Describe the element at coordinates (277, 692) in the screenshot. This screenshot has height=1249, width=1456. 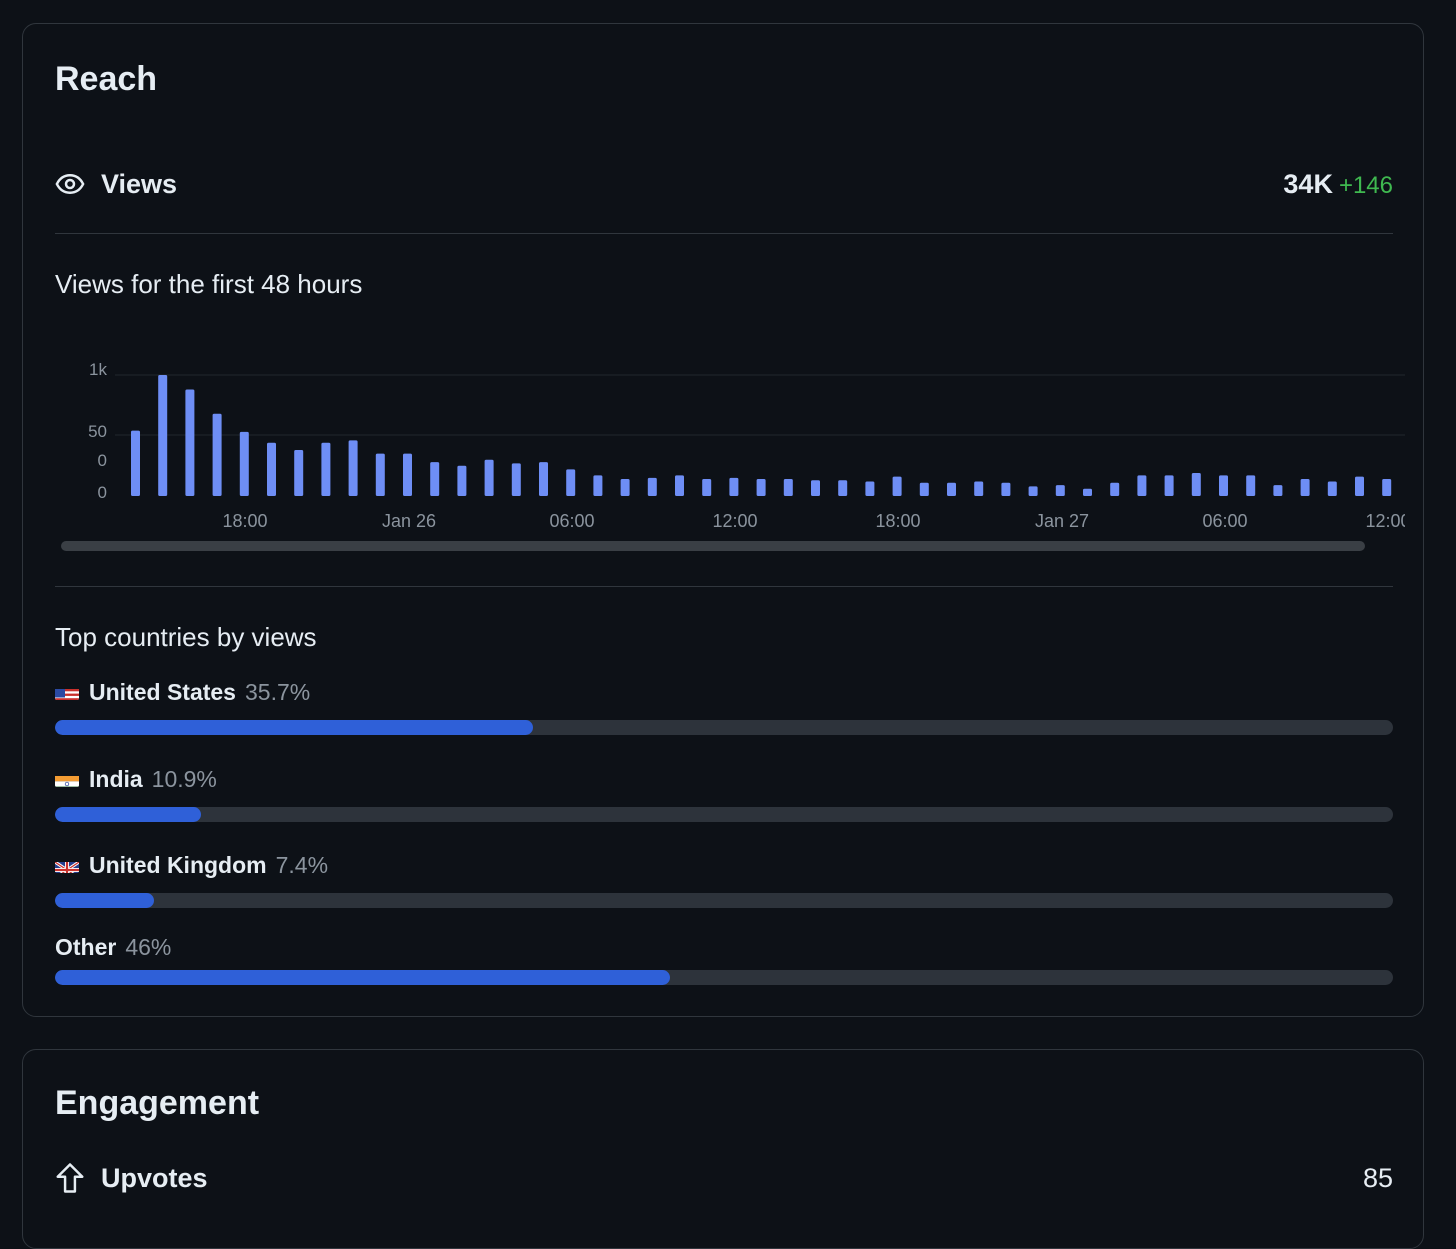
I see `country-percent: 35.7%` at that location.